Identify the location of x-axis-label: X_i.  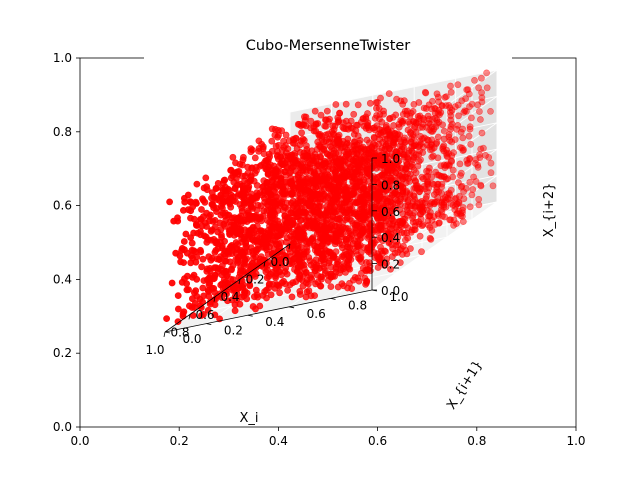
(248, 418).